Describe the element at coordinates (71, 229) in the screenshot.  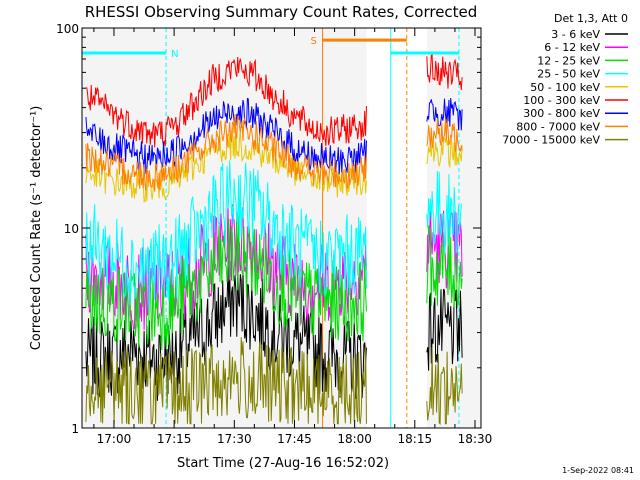
I see `y-tick-label-2: 10` at that location.